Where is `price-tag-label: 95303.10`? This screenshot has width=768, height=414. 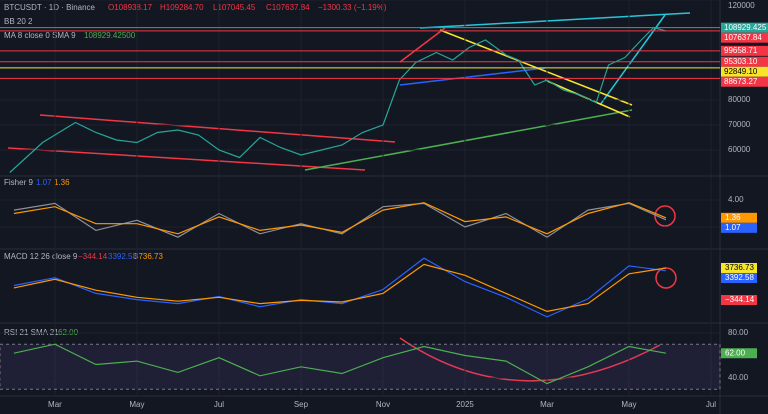
price-tag-label: 95303.10 is located at coordinates (741, 61).